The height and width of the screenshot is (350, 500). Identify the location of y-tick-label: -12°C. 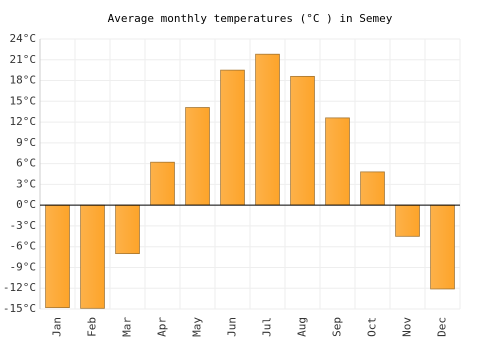
(19, 287).